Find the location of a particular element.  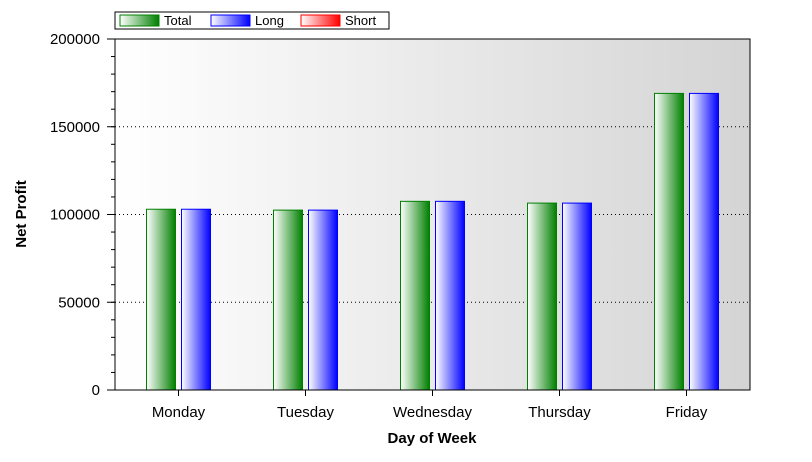

x-tick-label: Thursday is located at coordinates (559, 412).